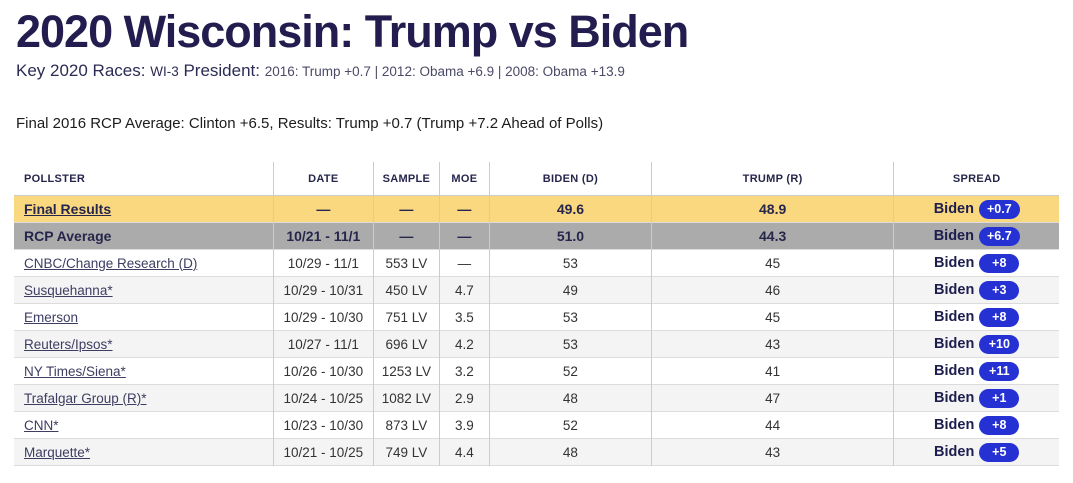 Image resolution: width=1073 pixels, height=483 pixels. Describe the element at coordinates (144, 371) in the screenshot. I see `cell-pollster: NY Times/Siena*` at that location.